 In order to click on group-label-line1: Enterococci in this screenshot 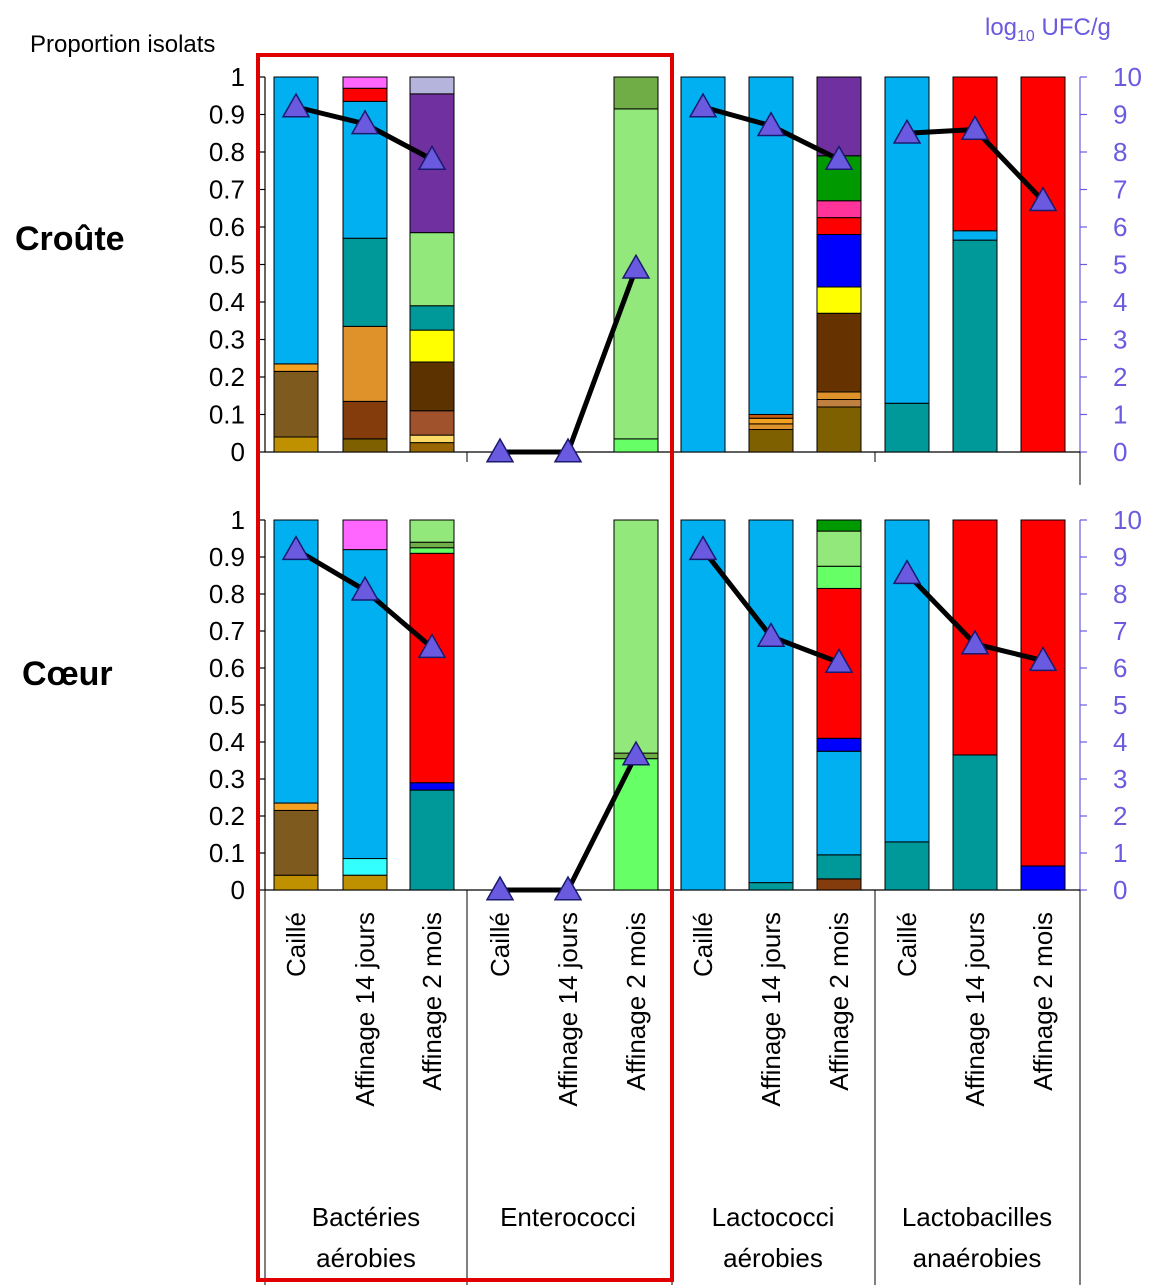, I will do `click(568, 1217)`.